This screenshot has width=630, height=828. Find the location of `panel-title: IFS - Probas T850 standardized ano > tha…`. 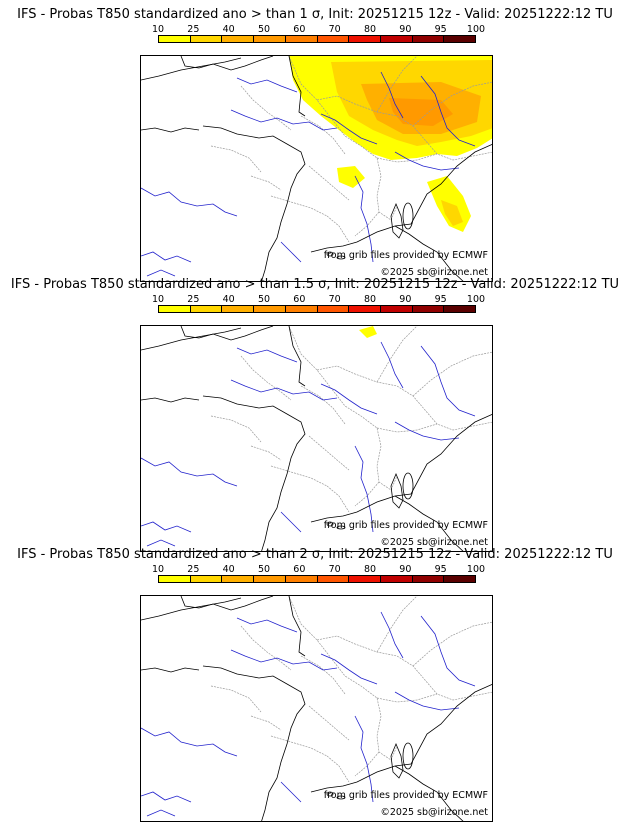

panel-title: IFS - Probas T850 standardized ano > tha… is located at coordinates (315, 284).